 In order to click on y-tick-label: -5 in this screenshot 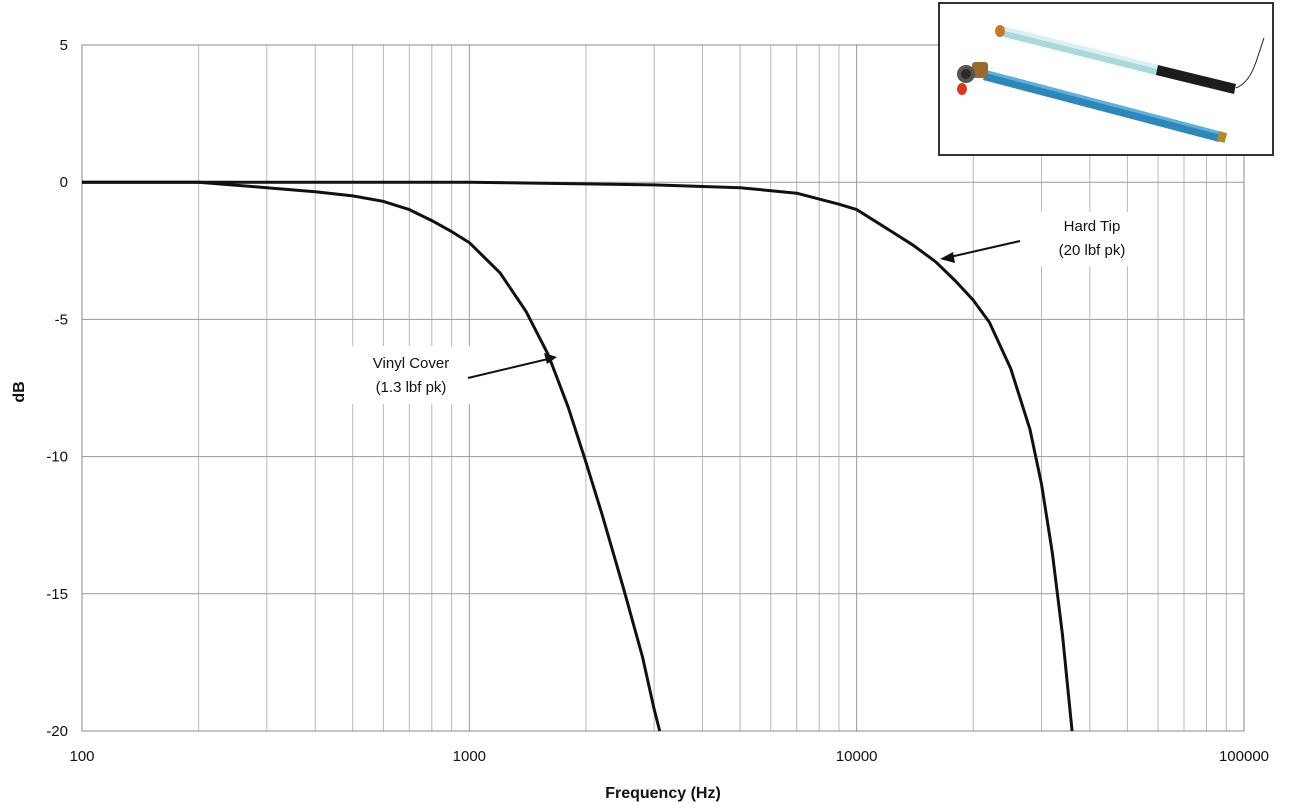, I will do `click(61, 319)`.